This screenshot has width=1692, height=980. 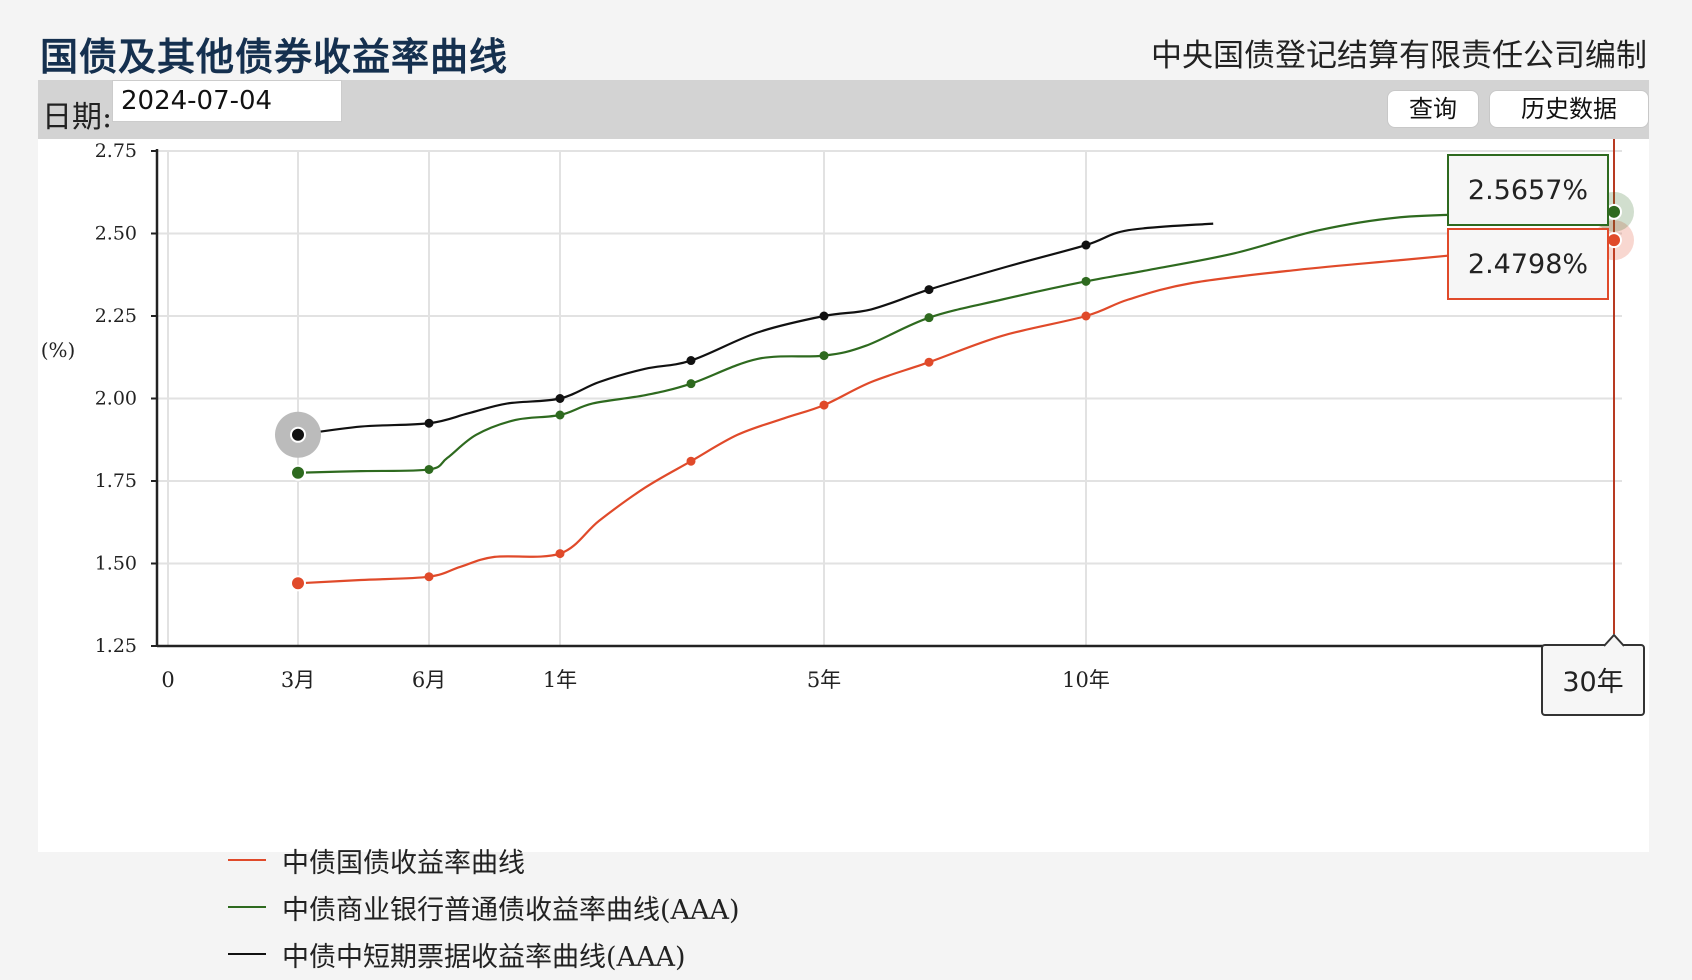 What do you see at coordinates (755, 329) in the screenshot?
I see `series-line` at bounding box center [755, 329].